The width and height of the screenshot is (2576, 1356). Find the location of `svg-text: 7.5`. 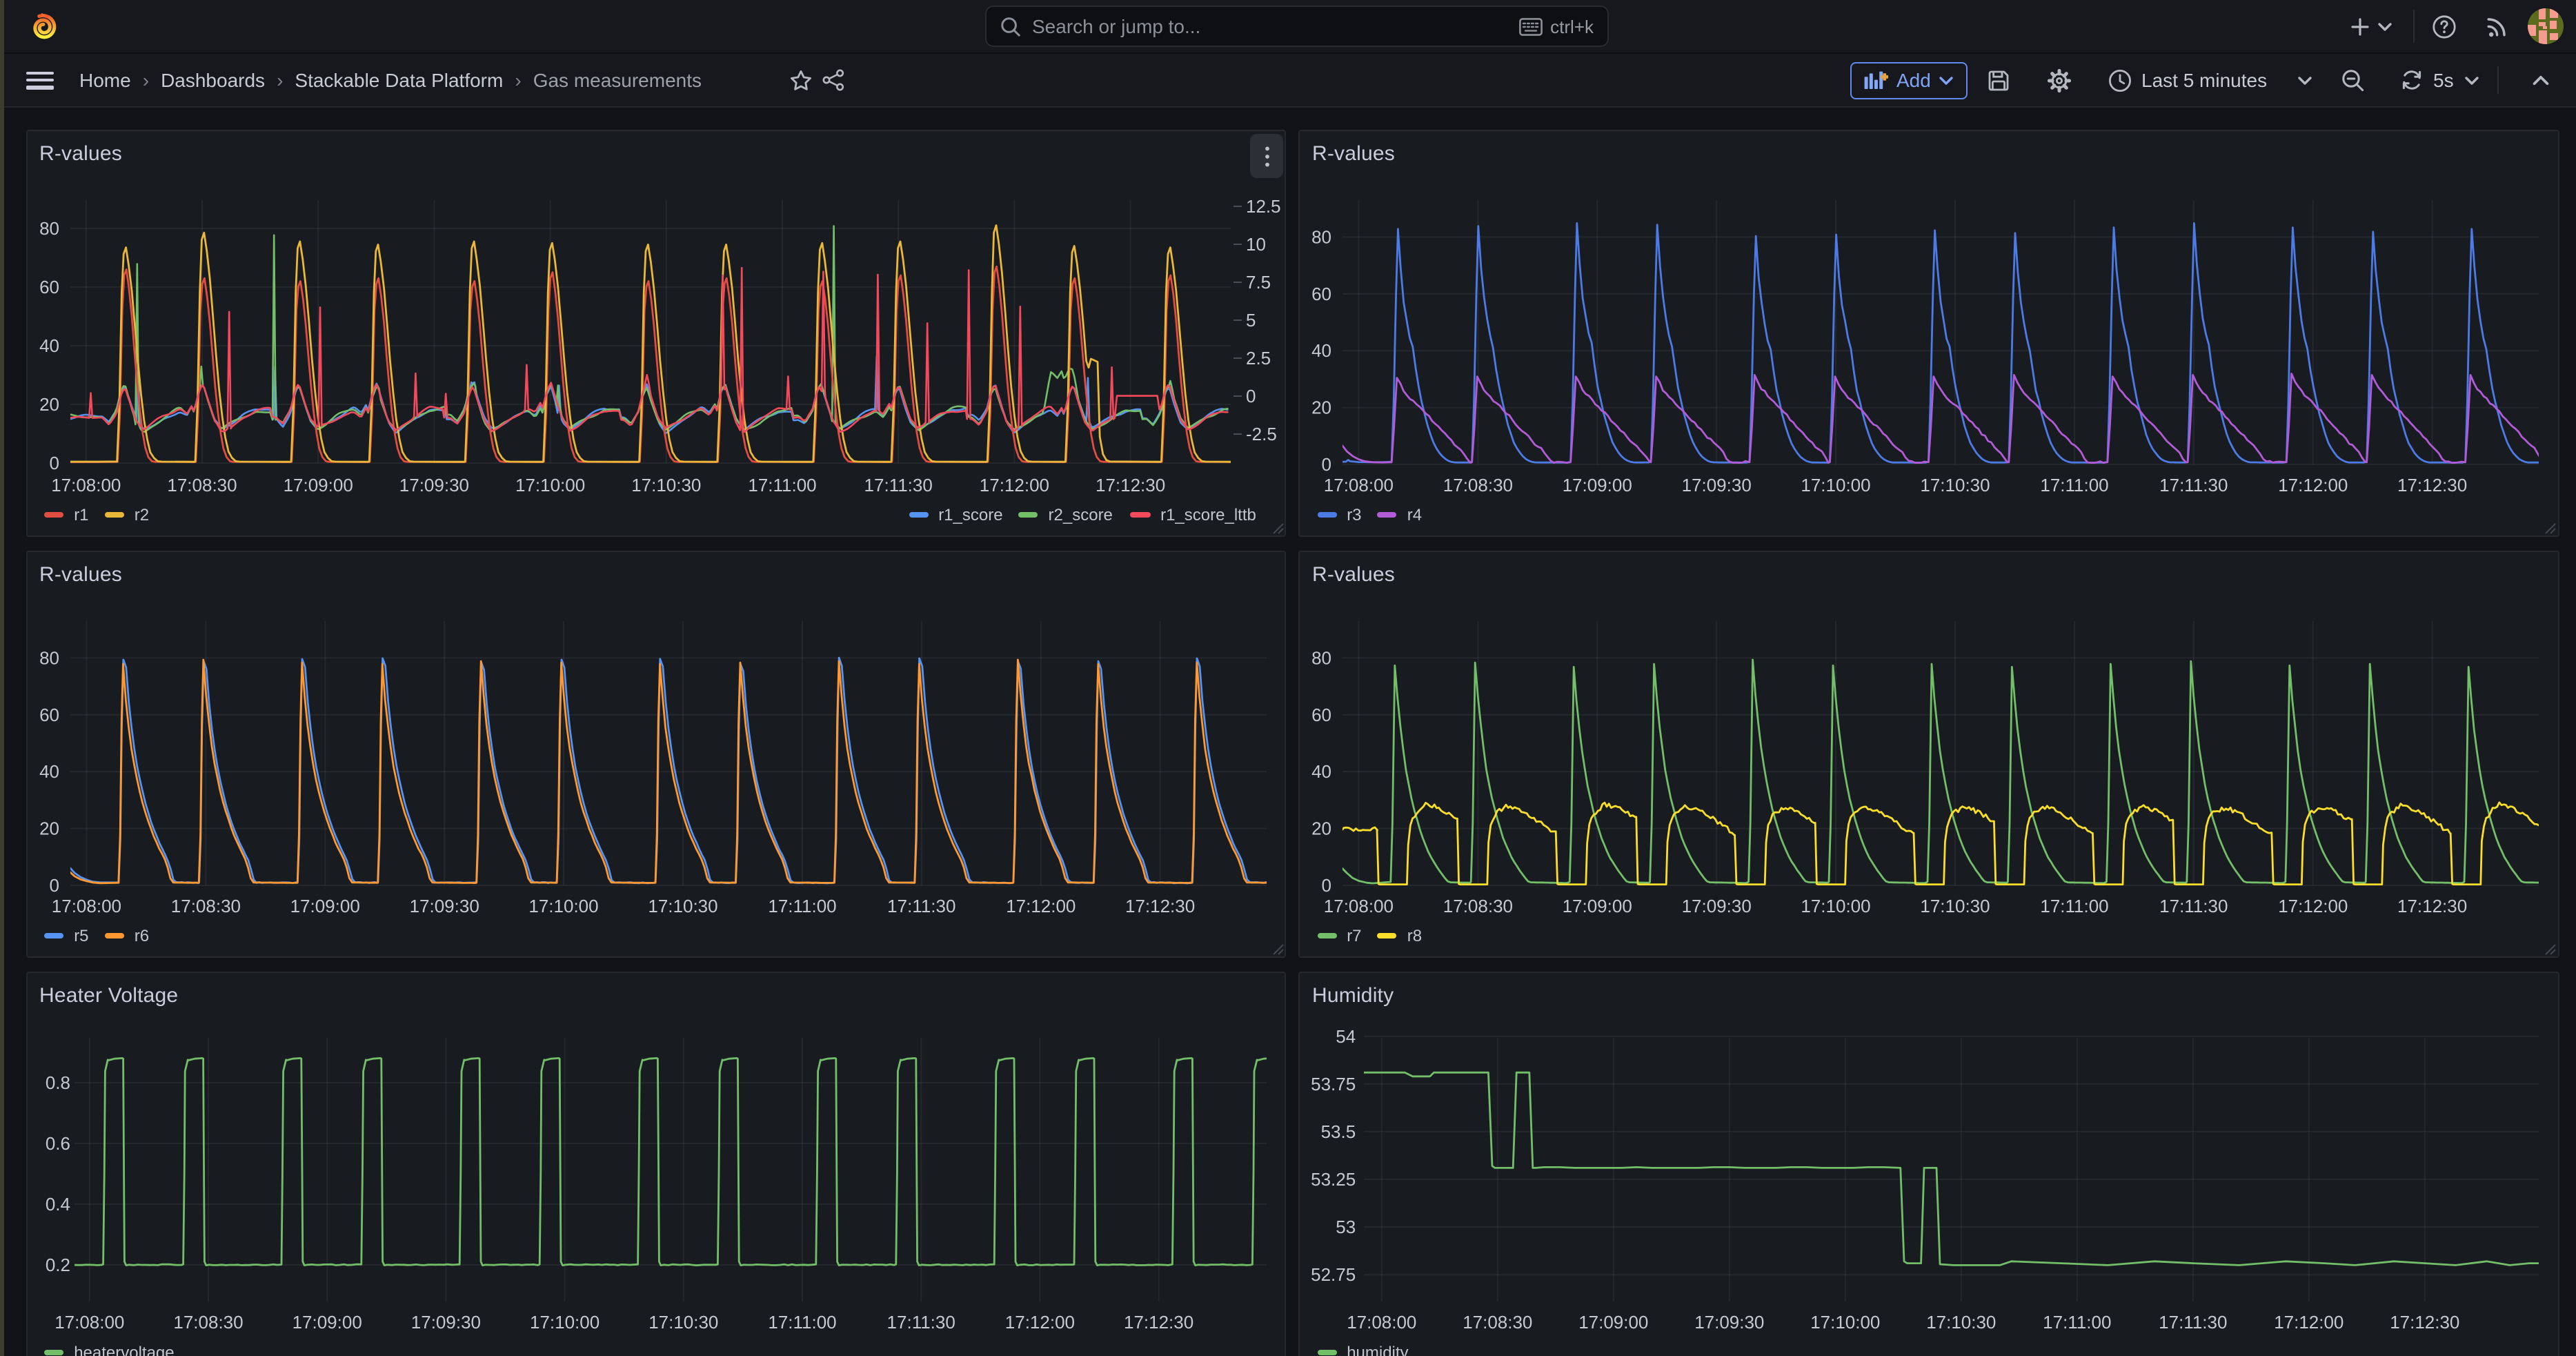

svg-text: 7.5 is located at coordinates (1257, 282).